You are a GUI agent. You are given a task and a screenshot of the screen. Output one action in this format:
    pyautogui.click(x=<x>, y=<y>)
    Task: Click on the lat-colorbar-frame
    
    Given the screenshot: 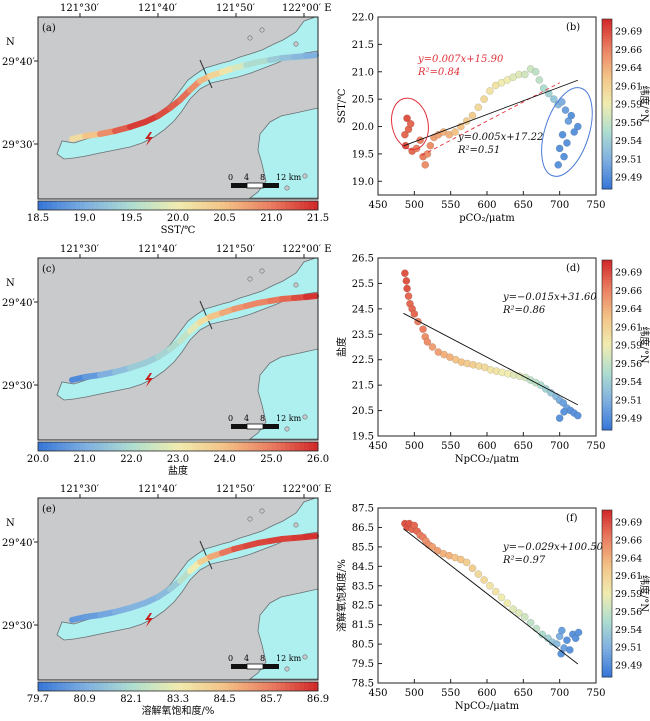 What is the action you would take?
    pyautogui.click(x=607, y=345)
    